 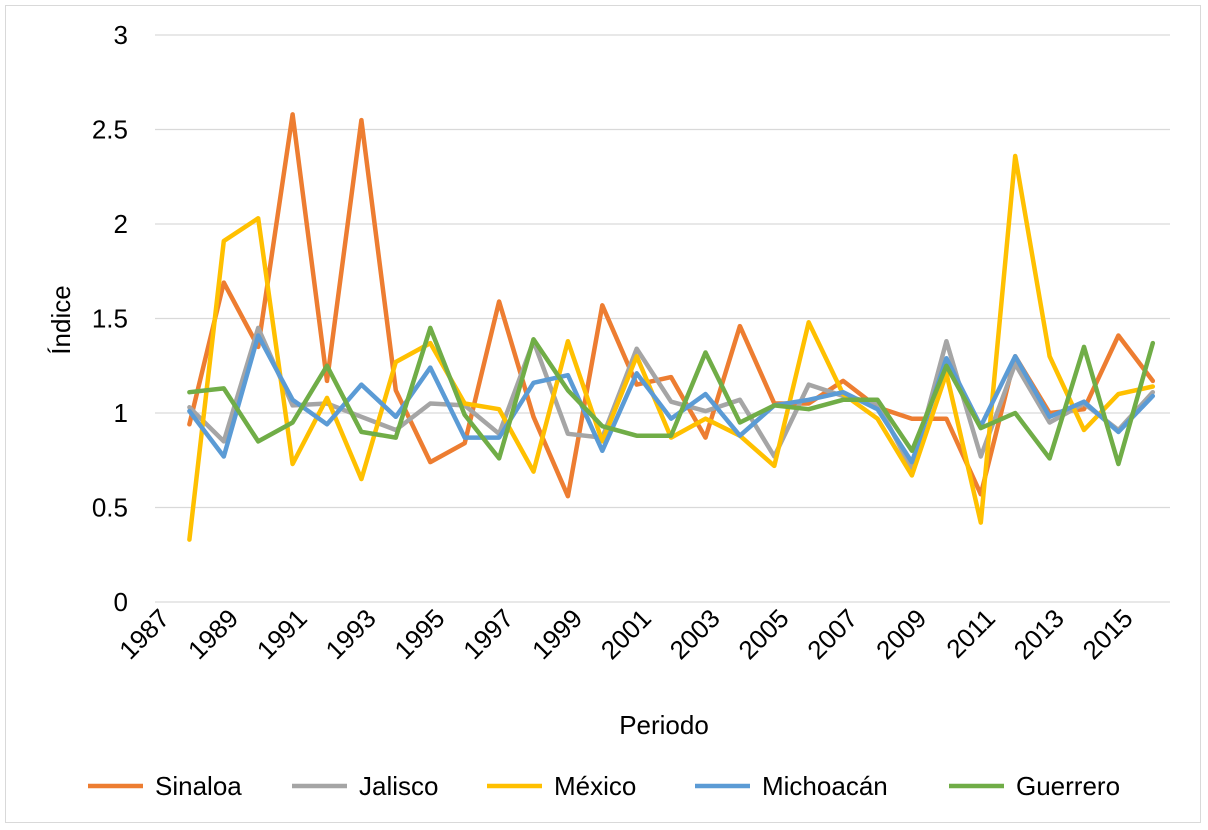 I want to click on x-tick-label: 1999, so click(x=557, y=634).